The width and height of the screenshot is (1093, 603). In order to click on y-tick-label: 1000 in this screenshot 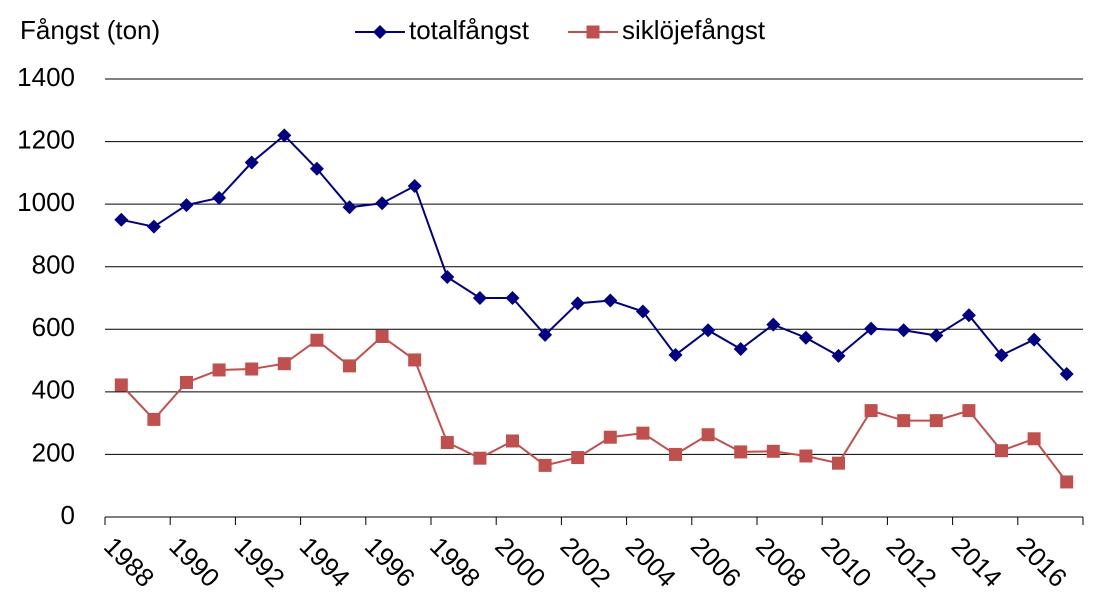, I will do `click(46, 202)`.